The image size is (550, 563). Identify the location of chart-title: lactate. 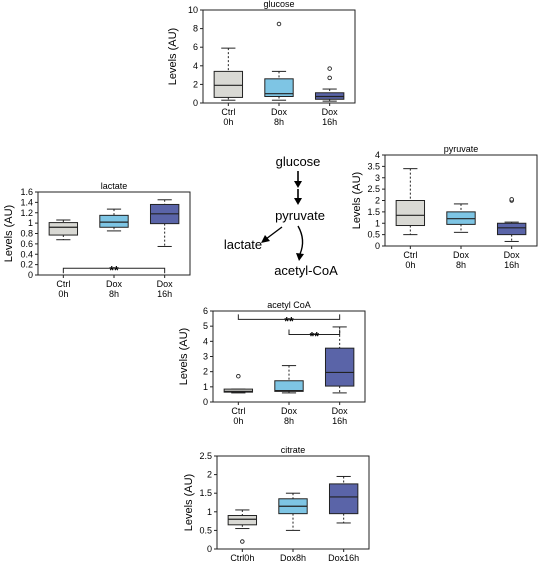
(114, 186).